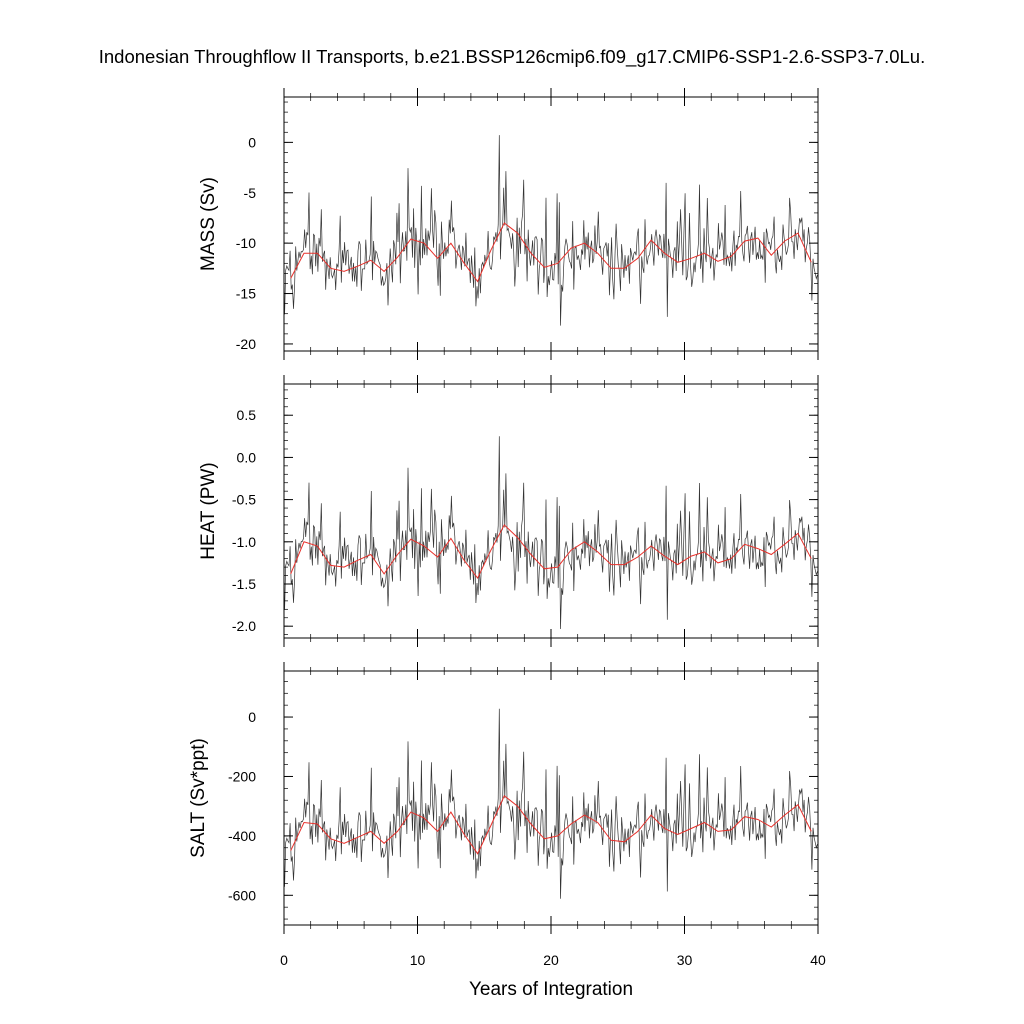 The image size is (1024, 1024). Describe the element at coordinates (242, 776) in the screenshot. I see `y-tick-label: -200` at that location.